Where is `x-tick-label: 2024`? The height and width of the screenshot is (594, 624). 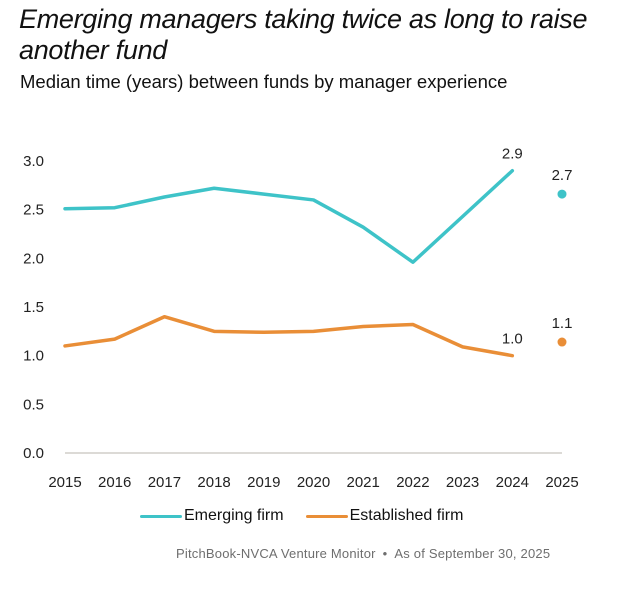
x-tick-label: 2024 is located at coordinates (512, 482).